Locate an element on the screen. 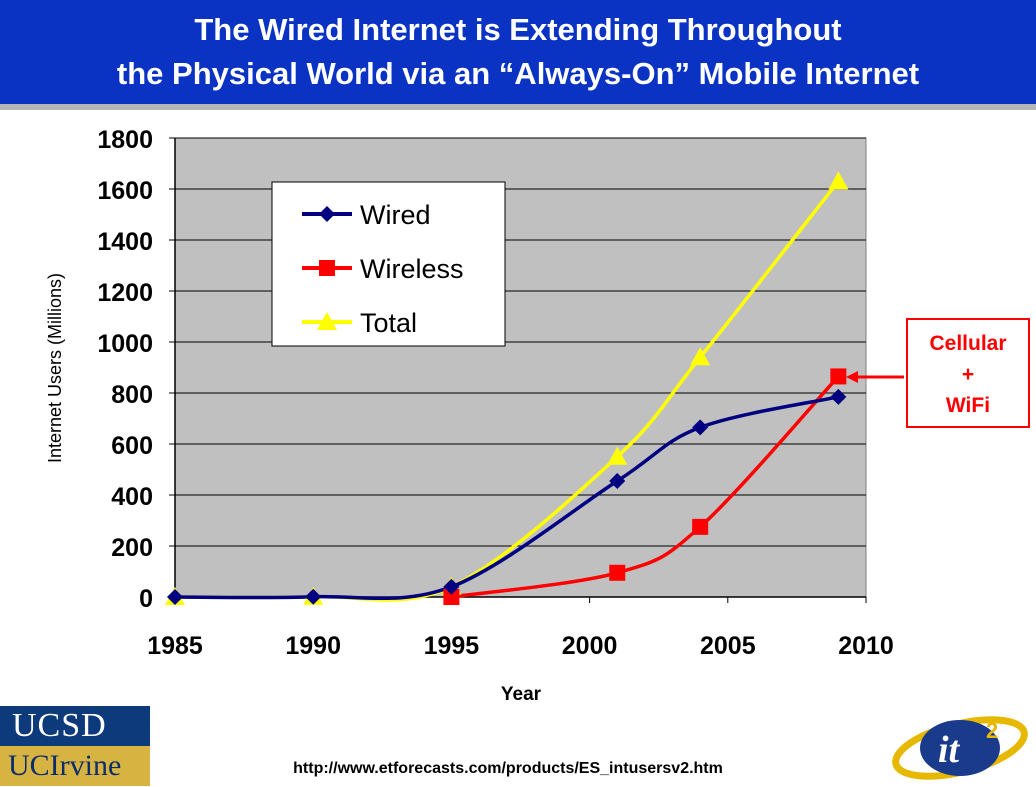  x-tick-label: 1995 is located at coordinates (452, 646).